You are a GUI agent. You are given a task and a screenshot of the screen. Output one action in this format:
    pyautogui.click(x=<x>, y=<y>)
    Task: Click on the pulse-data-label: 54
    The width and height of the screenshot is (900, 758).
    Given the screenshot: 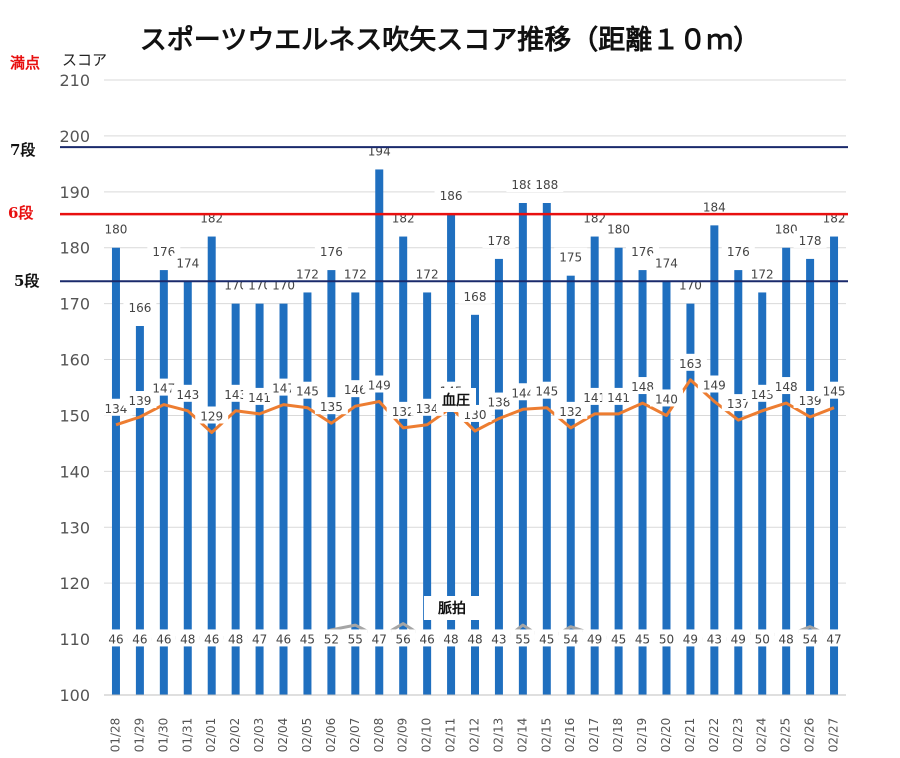 What is the action you would take?
    pyautogui.click(x=570, y=639)
    